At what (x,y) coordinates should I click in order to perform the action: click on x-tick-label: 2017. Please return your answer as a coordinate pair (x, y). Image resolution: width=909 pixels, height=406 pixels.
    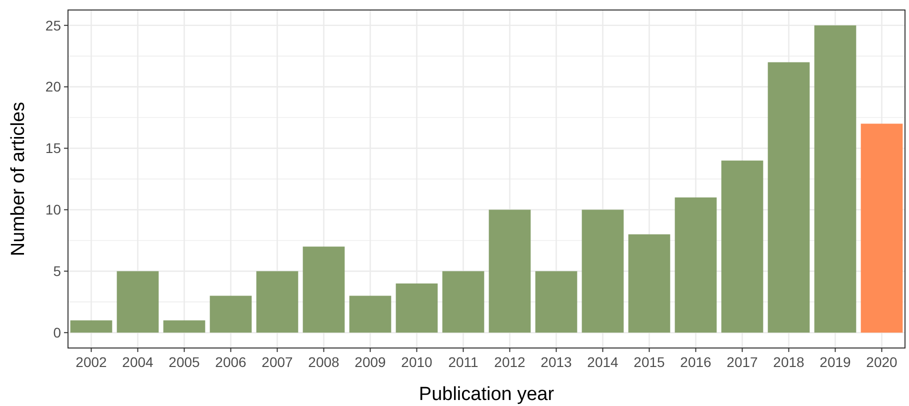
    Looking at the image, I should click on (742, 362).